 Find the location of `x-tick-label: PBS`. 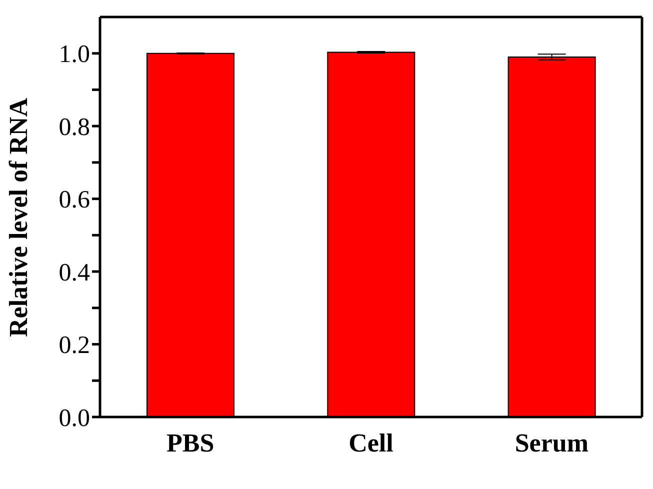

x-tick-label: PBS is located at coordinates (190, 443).